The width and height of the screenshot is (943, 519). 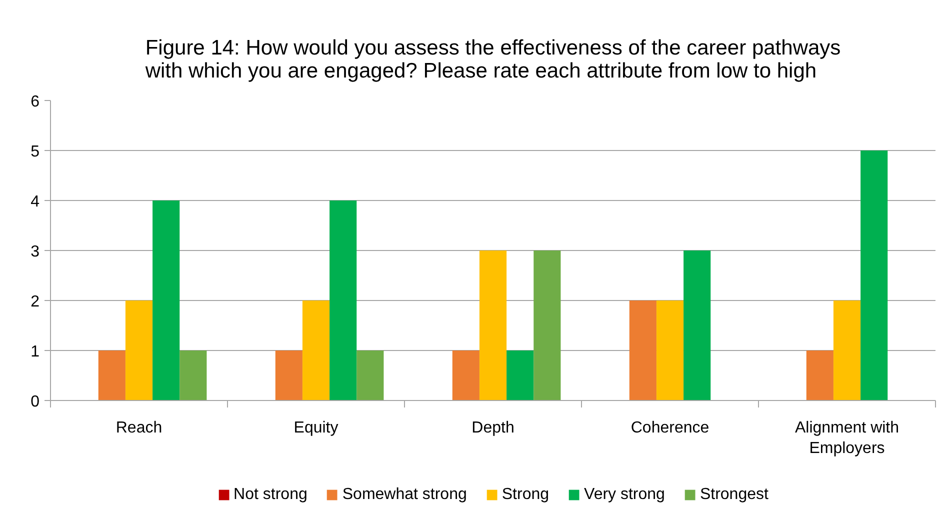 What do you see at coordinates (670, 428) in the screenshot?
I see `x-tick-label: Coherence` at bounding box center [670, 428].